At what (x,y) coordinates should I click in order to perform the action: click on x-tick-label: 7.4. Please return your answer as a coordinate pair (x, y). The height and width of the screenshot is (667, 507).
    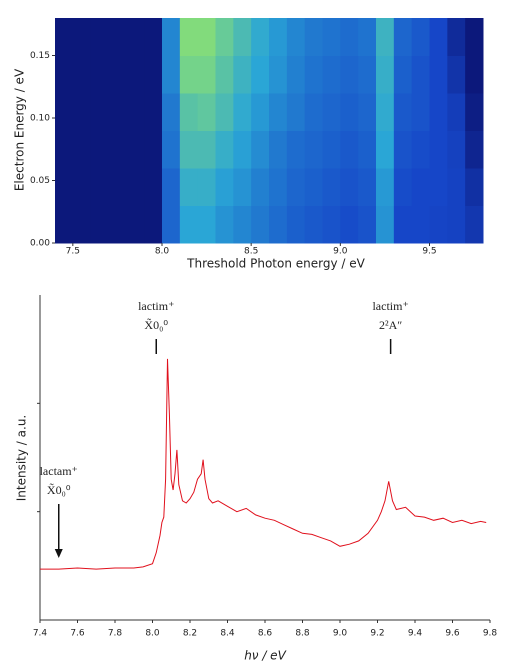
    Looking at the image, I should click on (40, 634).